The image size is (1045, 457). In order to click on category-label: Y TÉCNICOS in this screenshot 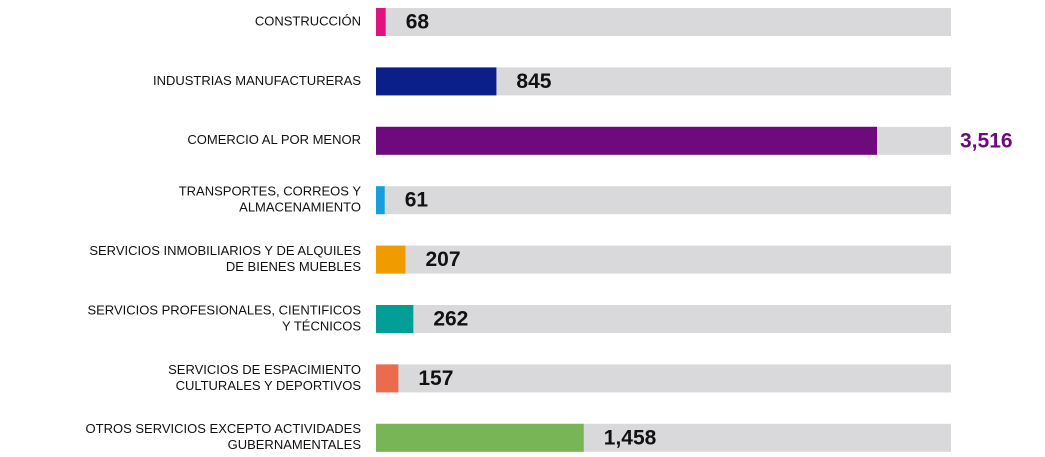, I will do `click(321, 325)`.